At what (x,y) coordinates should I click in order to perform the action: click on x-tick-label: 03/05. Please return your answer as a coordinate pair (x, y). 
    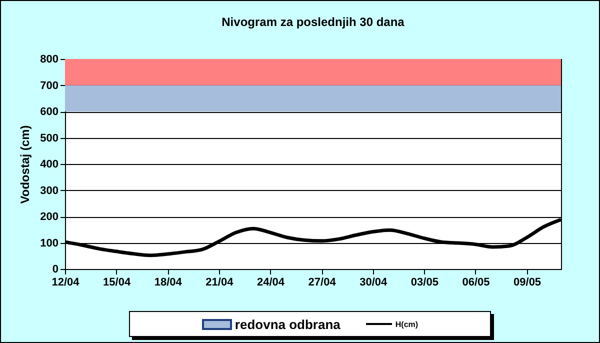
    Looking at the image, I should click on (424, 282).